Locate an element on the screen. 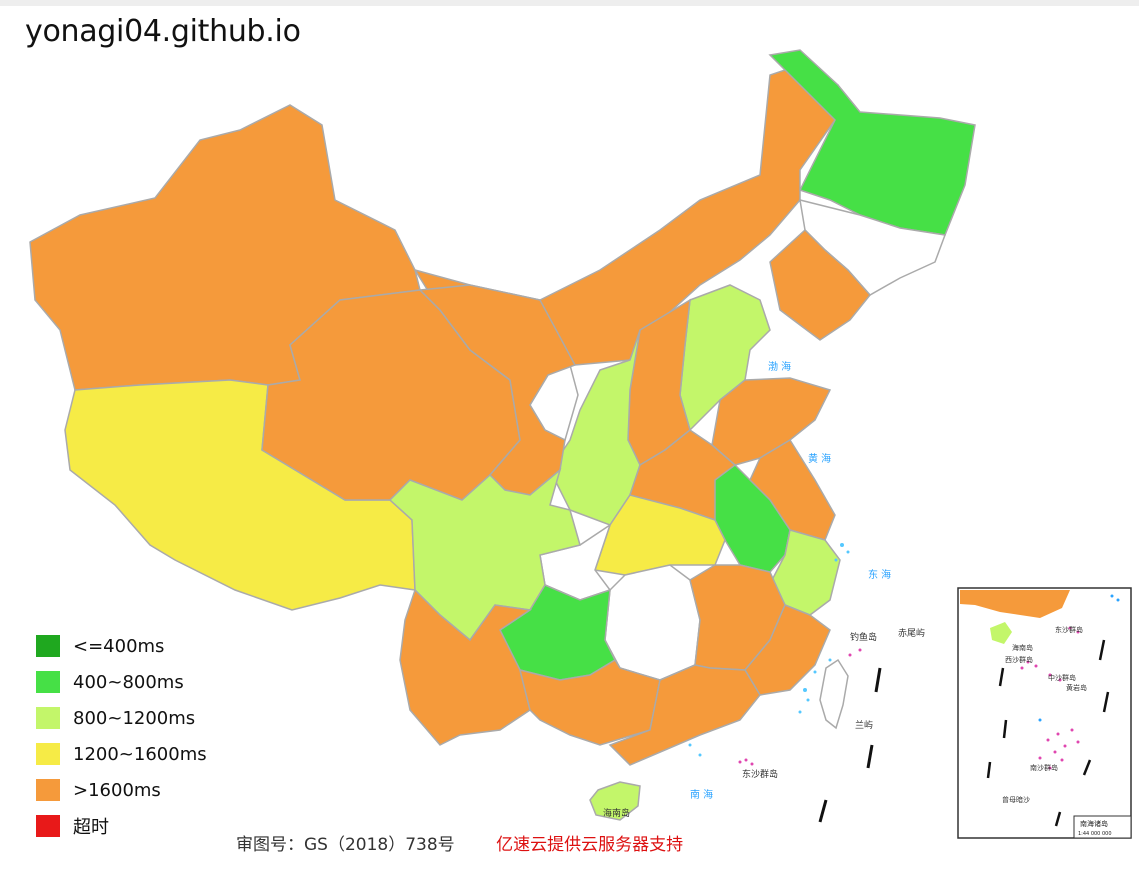 Image resolution: width=1139 pixels, height=881 pixels. inset-label-zhongsha: 中沙群岛 is located at coordinates (1062, 677).